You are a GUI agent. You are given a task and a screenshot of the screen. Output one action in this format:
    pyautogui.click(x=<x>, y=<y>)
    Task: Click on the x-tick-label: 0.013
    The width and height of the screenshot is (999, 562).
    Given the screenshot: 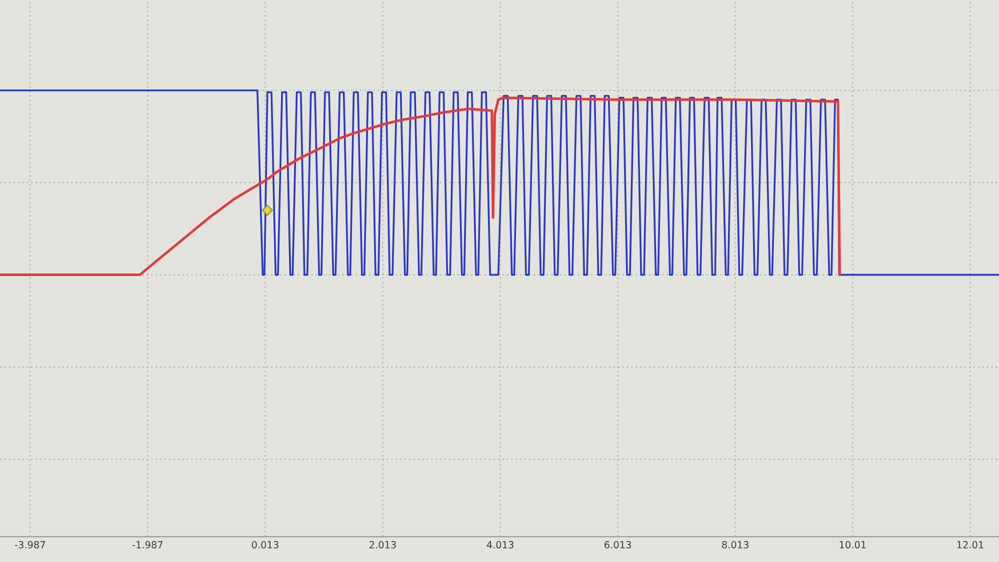 What is the action you would take?
    pyautogui.click(x=265, y=544)
    